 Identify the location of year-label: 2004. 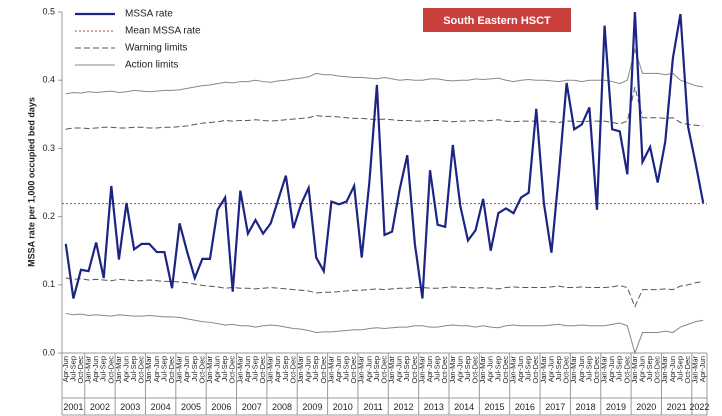
(161, 407).